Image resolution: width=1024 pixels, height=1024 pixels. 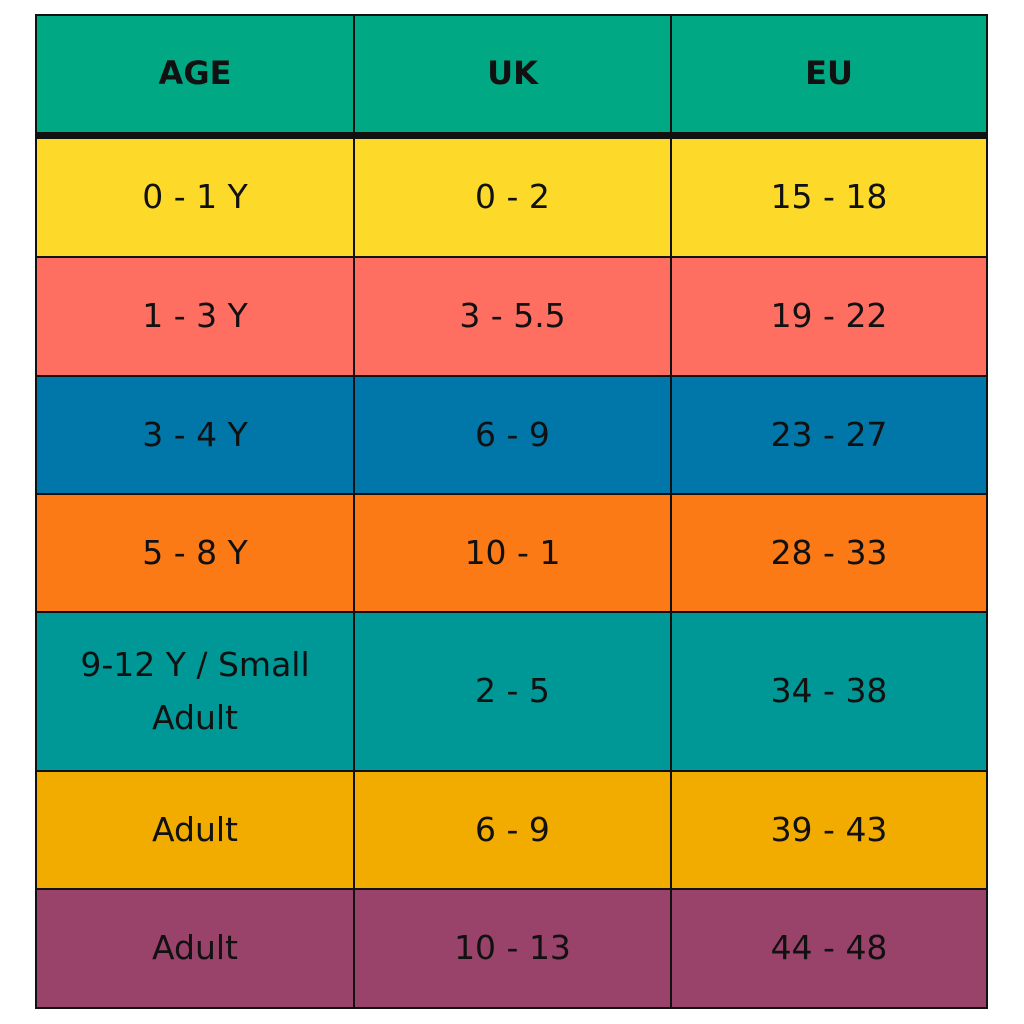 I want to click on table-row: Adult 6 - 9 39 - 43, so click(x=511, y=830).